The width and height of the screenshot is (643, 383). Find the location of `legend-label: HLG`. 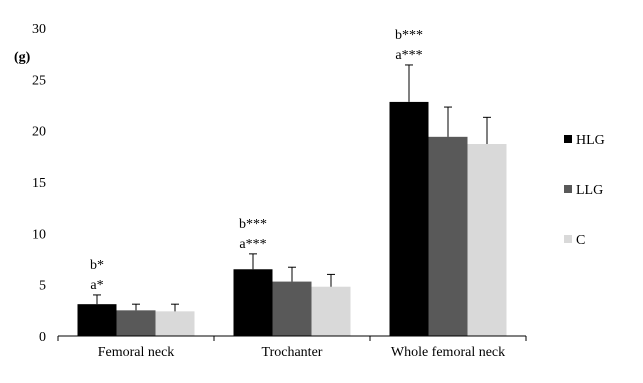

legend-label: HLG is located at coordinates (590, 140).